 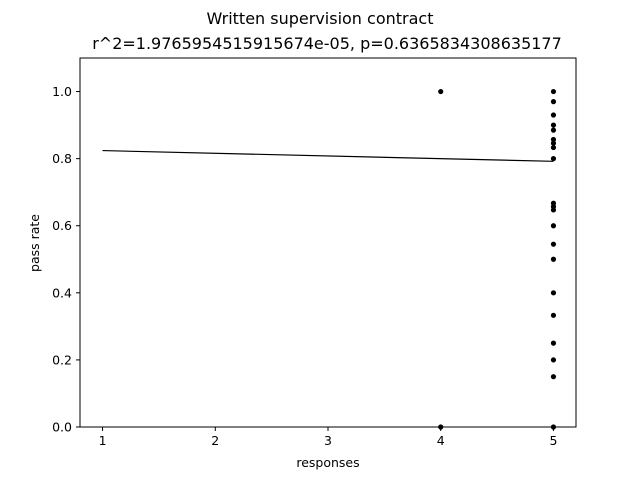 I want to click on x-tick-label: 1, so click(x=103, y=440).